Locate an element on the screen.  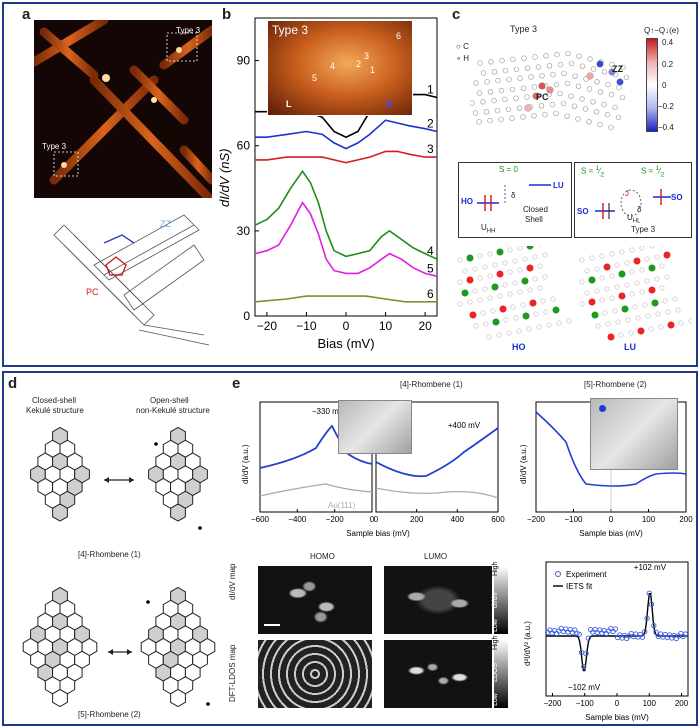
legend-c-label: C is located at coordinates (466, 46).